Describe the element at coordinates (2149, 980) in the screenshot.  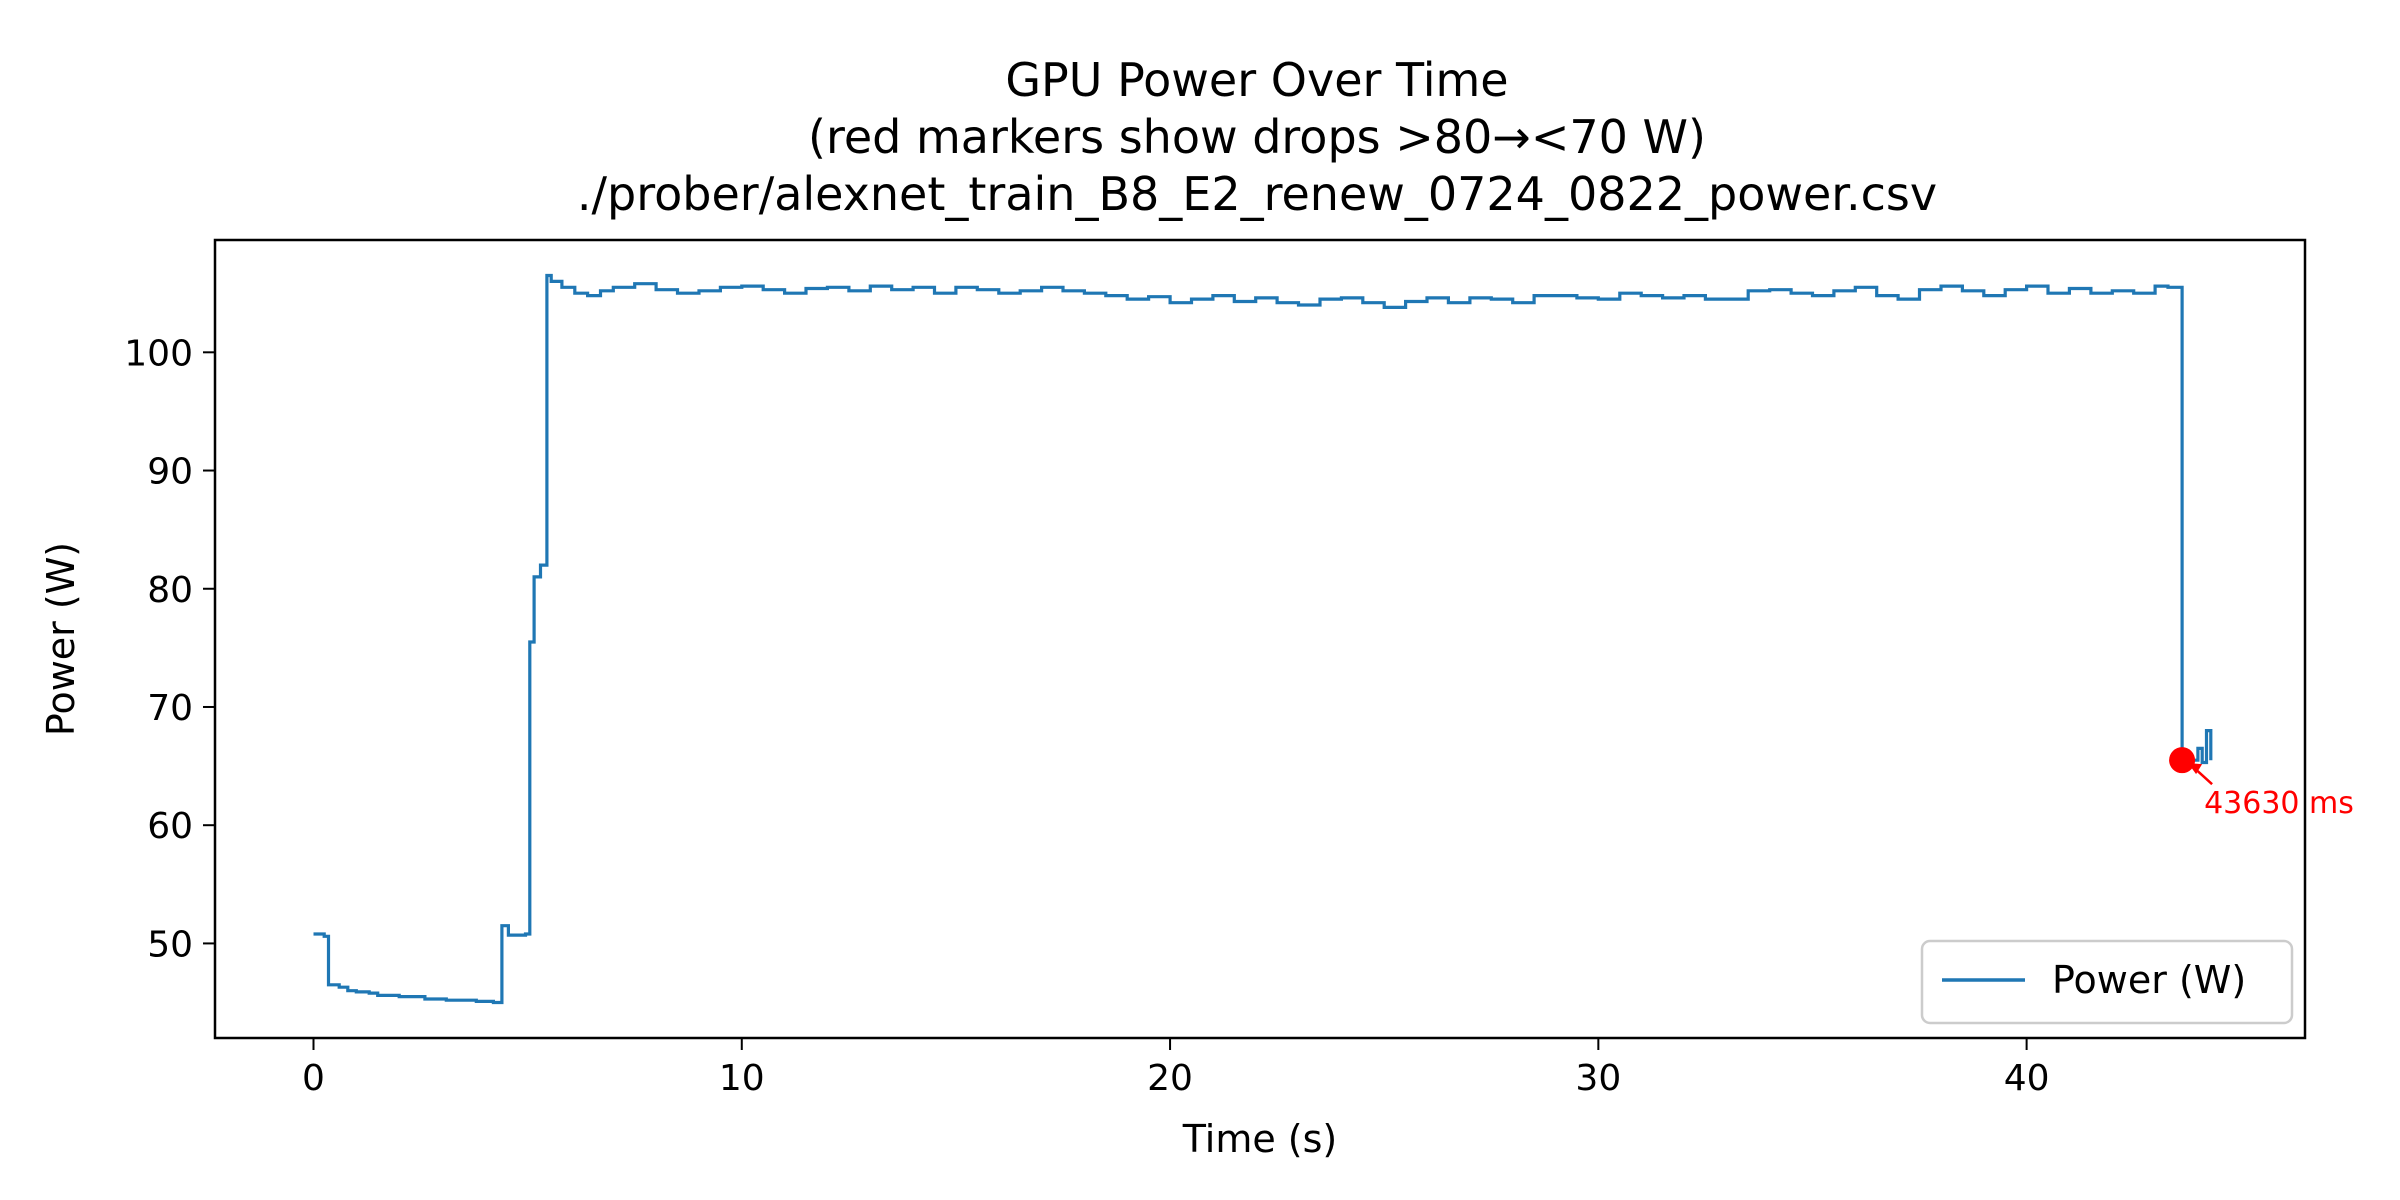
I see `legend-label-power: Power (W)` at that location.